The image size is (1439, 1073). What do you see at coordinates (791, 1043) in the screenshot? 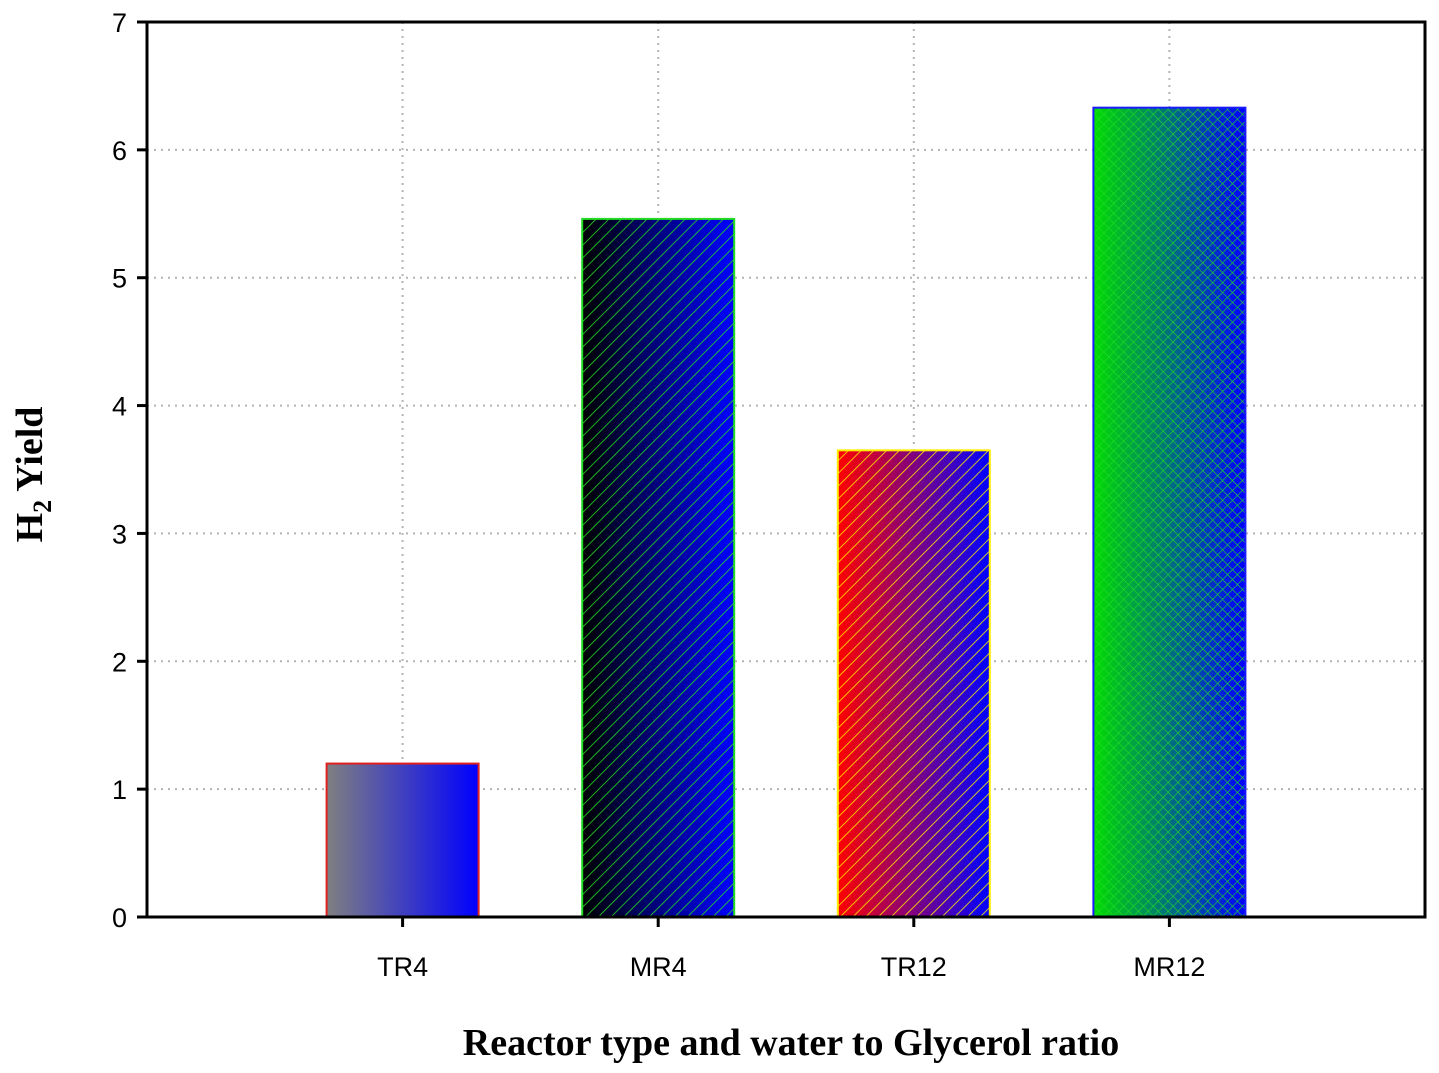
I see `x-axis-title: Reactor type and water to Glycerol ratio` at bounding box center [791, 1043].